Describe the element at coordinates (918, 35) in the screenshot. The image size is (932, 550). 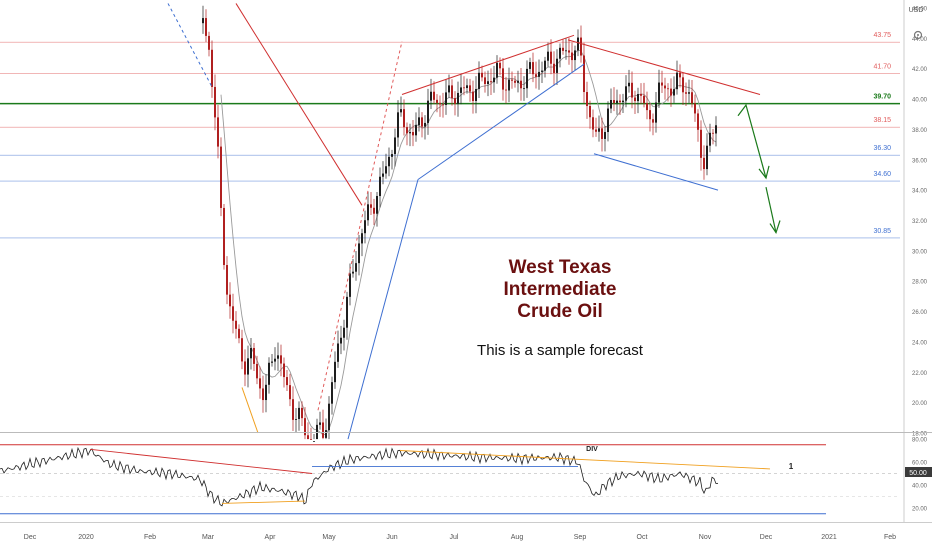
I see `settings-icon` at that location.